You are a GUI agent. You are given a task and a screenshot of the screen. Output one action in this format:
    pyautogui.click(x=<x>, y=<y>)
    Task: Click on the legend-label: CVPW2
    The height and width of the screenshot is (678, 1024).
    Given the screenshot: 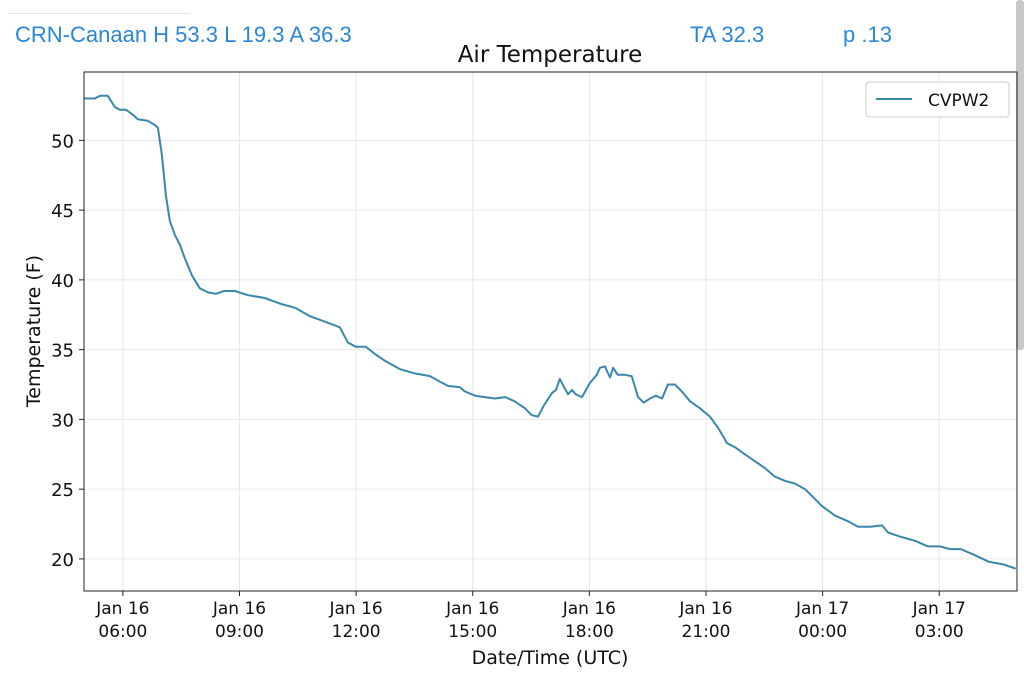 What is the action you would take?
    pyautogui.click(x=958, y=101)
    